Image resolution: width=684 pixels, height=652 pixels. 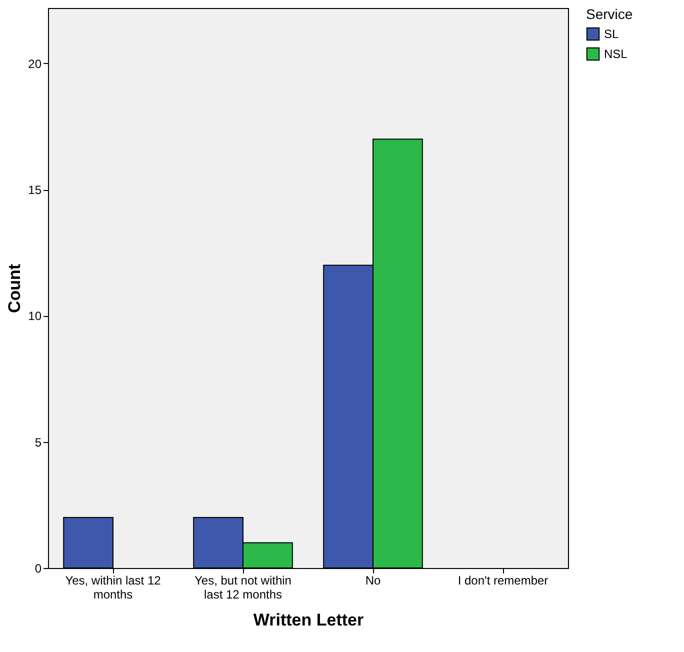 I want to click on y-tick-label: 0, so click(x=38, y=569).